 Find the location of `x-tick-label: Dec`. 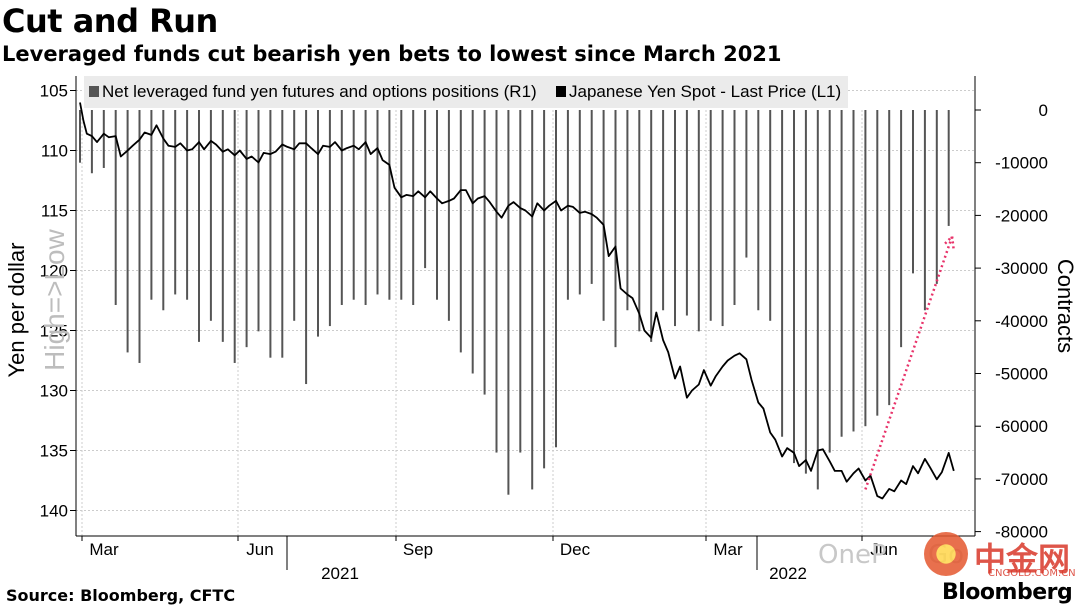

x-tick-label: Dec is located at coordinates (575, 549).